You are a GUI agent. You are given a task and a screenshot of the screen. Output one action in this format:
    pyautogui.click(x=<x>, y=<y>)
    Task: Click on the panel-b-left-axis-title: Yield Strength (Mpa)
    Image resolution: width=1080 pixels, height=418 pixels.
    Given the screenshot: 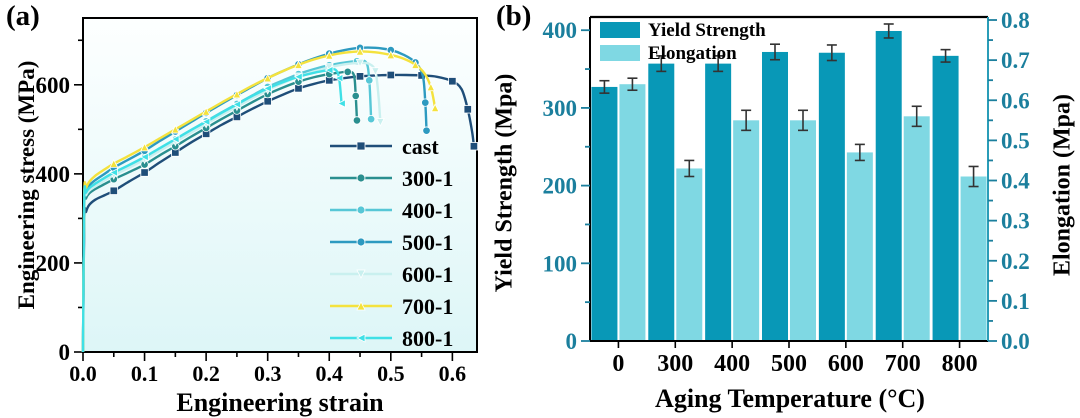 What is the action you would take?
    pyautogui.click(x=504, y=183)
    